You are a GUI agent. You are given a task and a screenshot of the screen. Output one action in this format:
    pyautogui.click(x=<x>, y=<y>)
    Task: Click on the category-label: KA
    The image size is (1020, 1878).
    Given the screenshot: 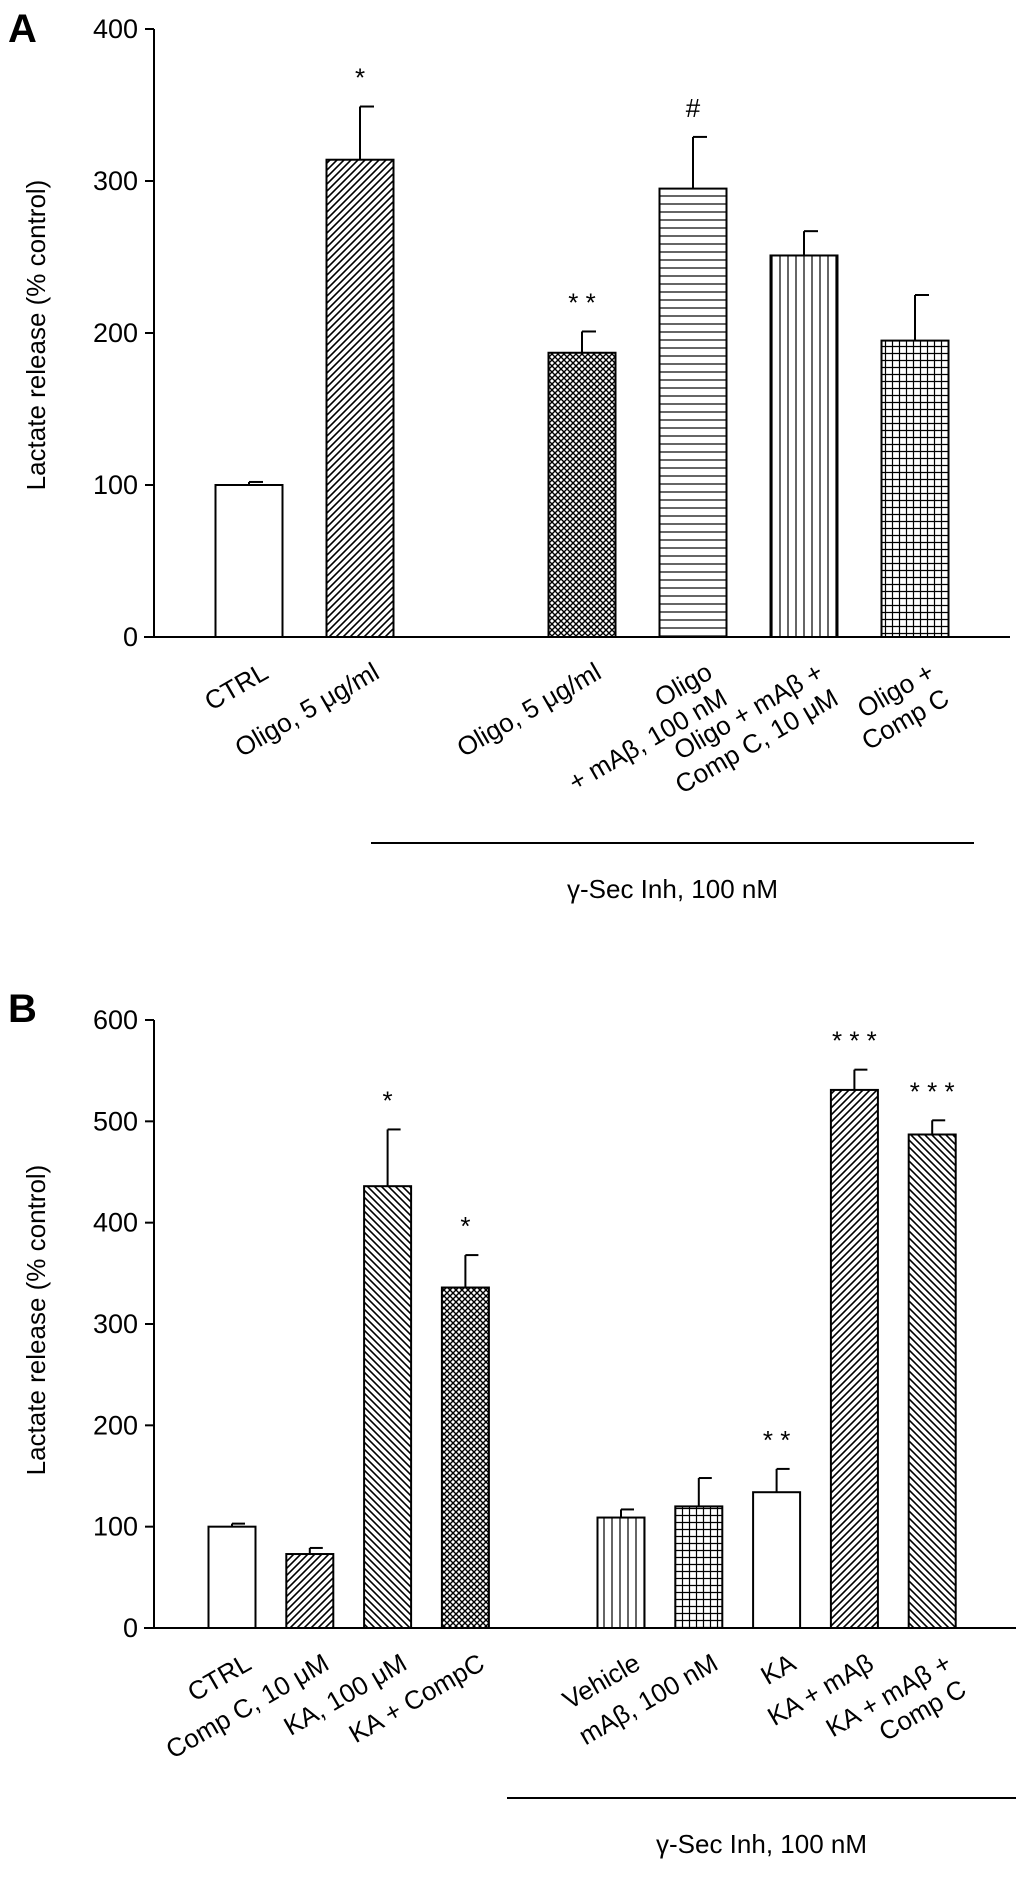 What is the action you would take?
    pyautogui.click(x=779, y=1669)
    